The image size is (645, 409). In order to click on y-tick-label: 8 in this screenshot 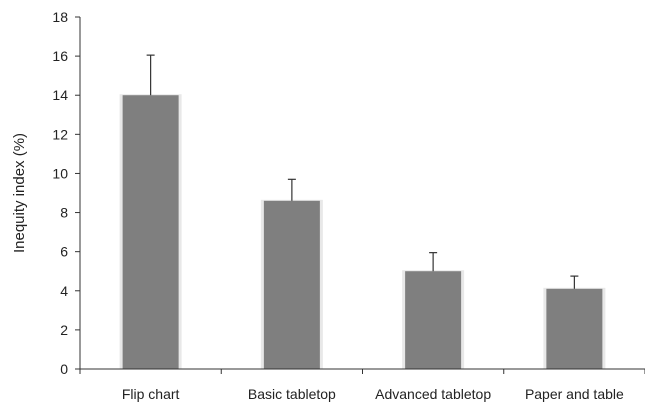, I will do `click(64, 213)`.